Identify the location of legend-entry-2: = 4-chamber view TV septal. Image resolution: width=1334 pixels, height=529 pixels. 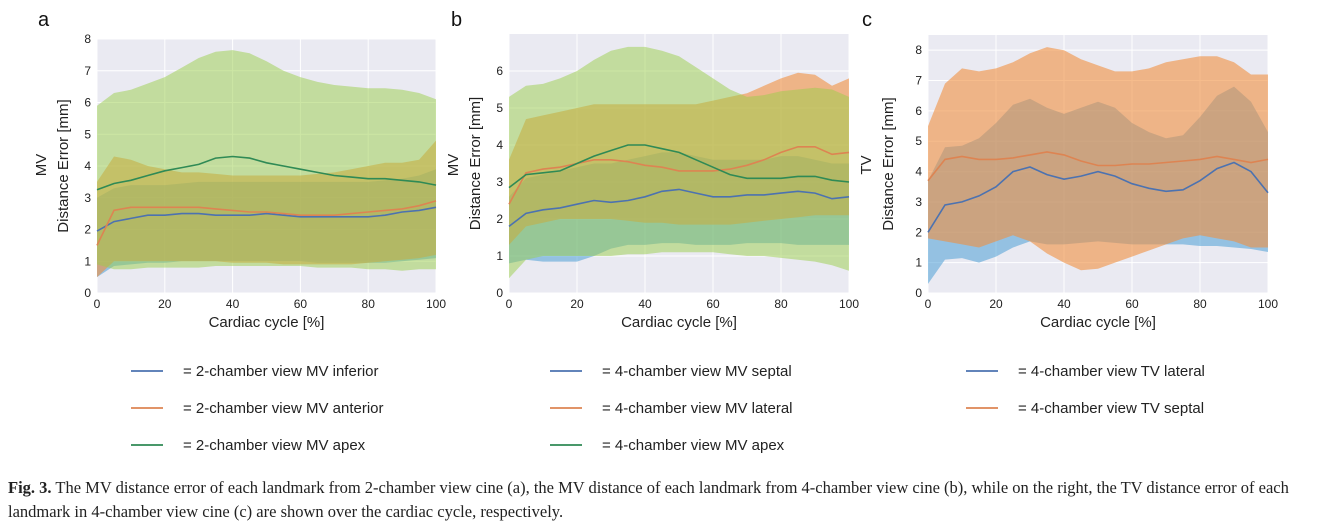
(1111, 408).